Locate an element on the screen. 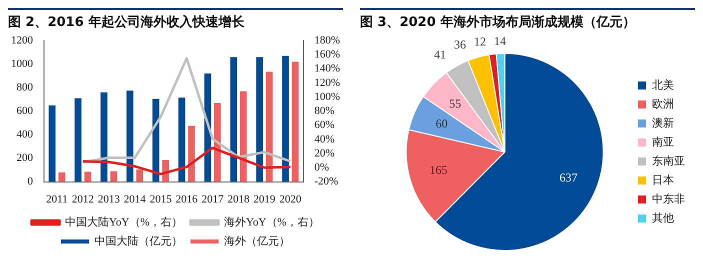 The image size is (703, 266). legend-label: 中国大陆（亿元） is located at coordinates (138, 241).